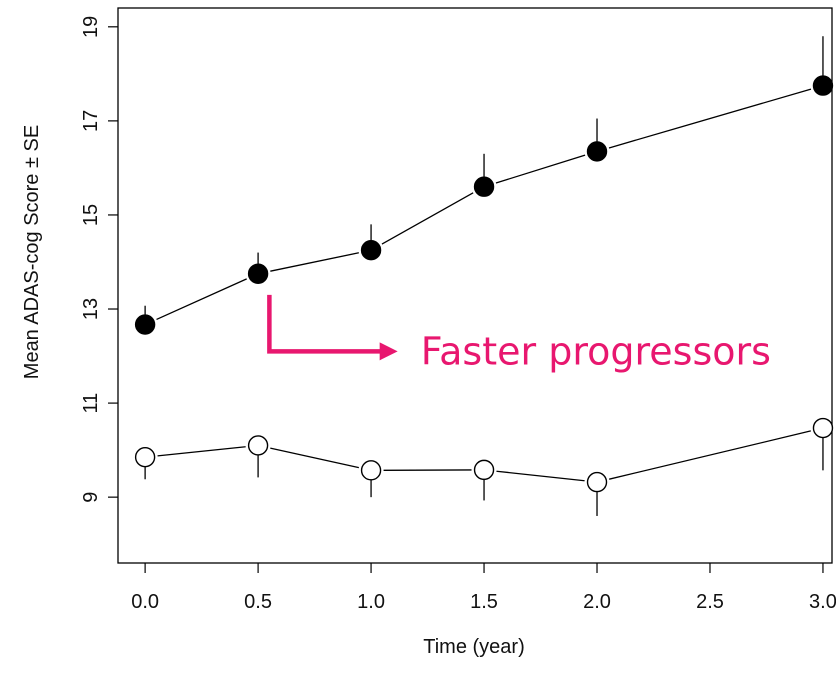 The width and height of the screenshot is (836, 689). What do you see at coordinates (371, 602) in the screenshot?
I see `x-tick-label: 1.0` at bounding box center [371, 602].